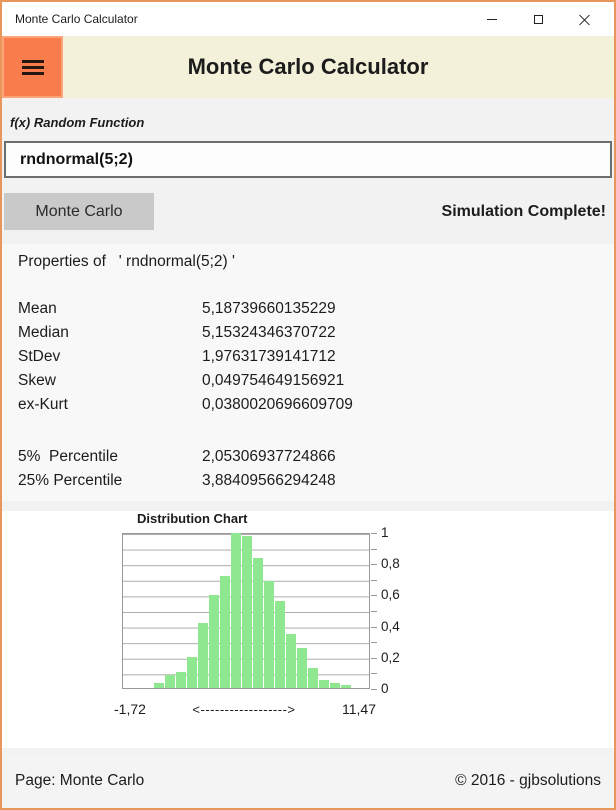  I want to click on chart-title: Distribution Chart, so click(192, 518).